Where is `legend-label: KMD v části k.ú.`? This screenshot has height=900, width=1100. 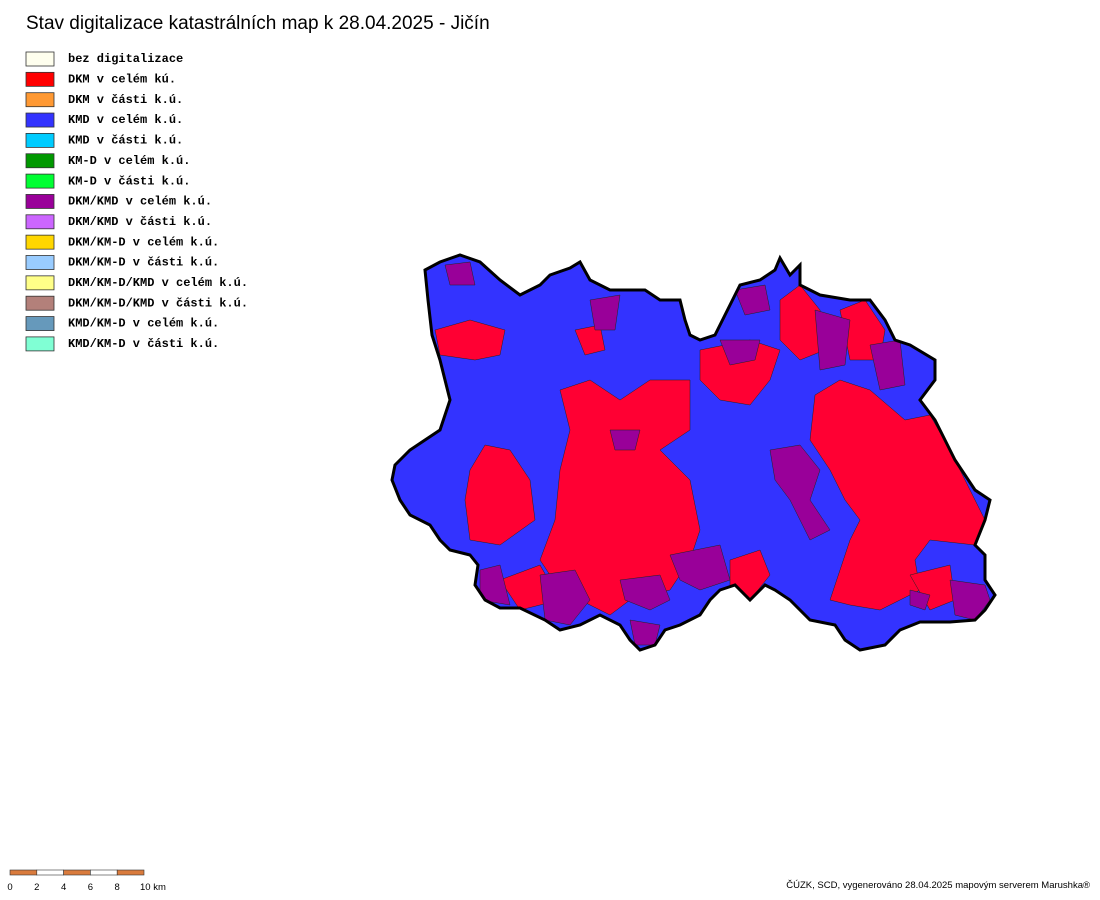 legend-label: KMD v části k.ú. is located at coordinates (125, 141).